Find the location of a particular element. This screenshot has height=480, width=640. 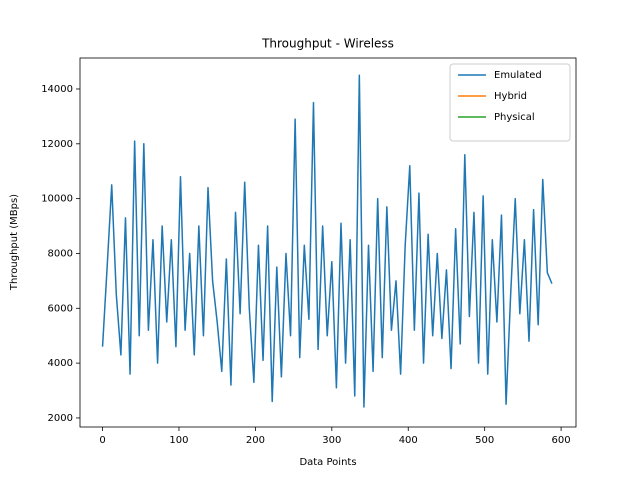

y-tick-label: 12000 is located at coordinates (57, 144).